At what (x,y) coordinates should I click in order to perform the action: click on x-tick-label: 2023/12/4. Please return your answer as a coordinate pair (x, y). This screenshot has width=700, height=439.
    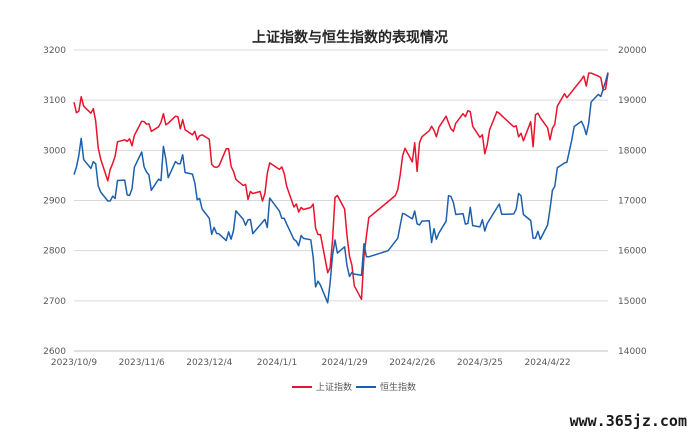
    Looking at the image, I should click on (209, 363).